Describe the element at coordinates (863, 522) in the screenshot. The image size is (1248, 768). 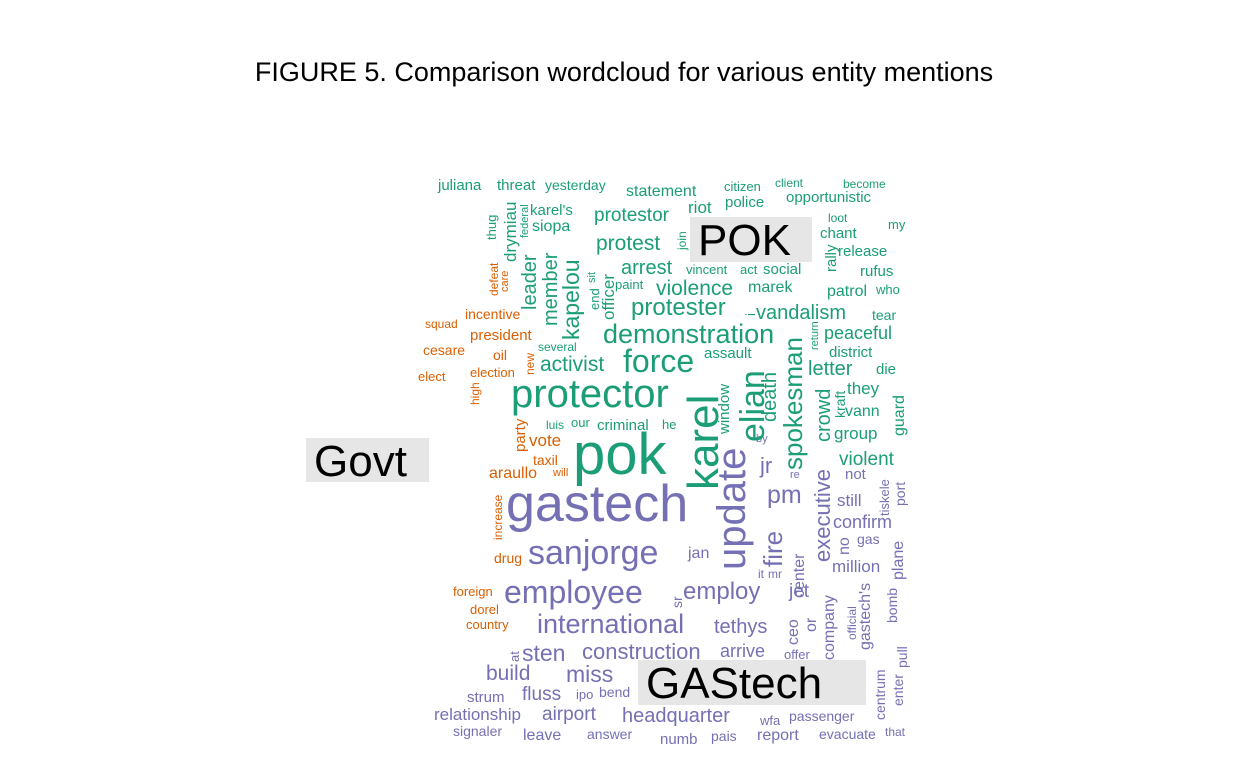
I see `word-confirm: confirm` at that location.